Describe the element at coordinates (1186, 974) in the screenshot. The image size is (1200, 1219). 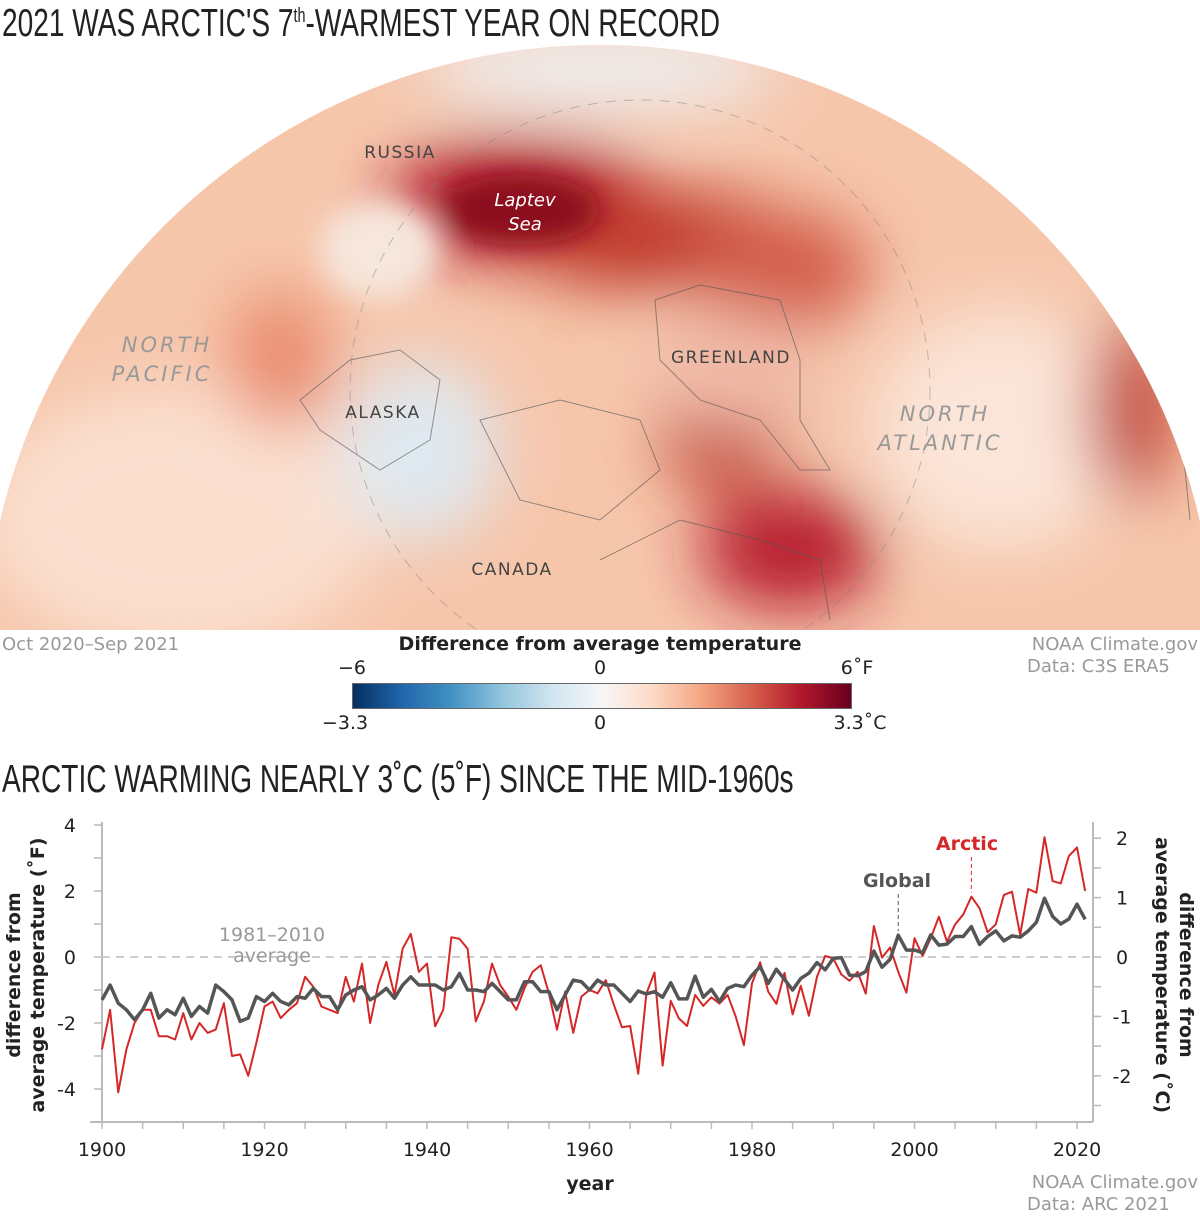
I see `y-axis-right-label-1: difference from` at that location.